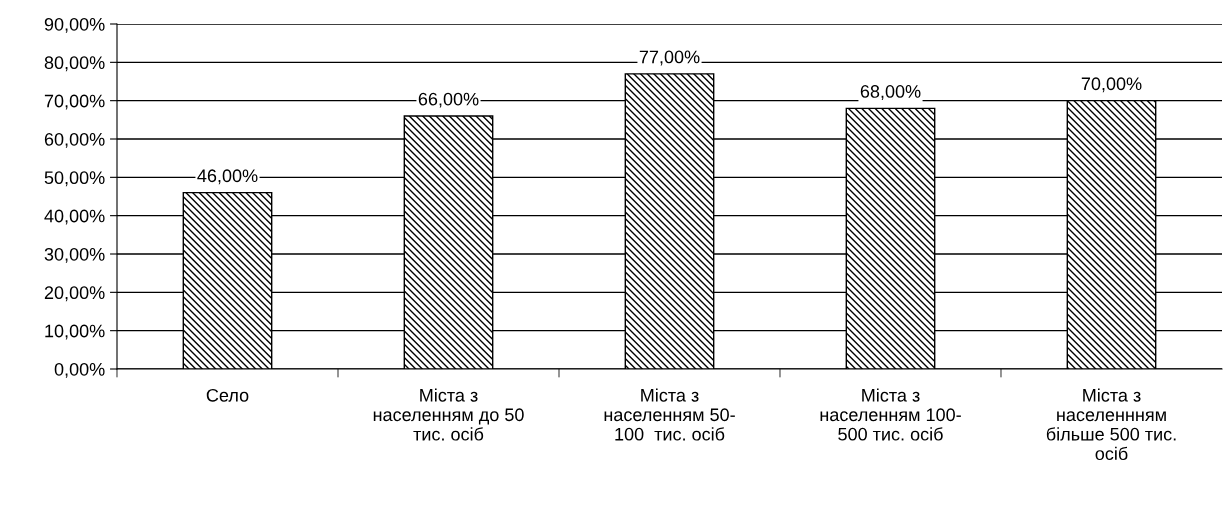 Image resolution: width=1224 pixels, height=509 pixels. I want to click on y-tick-label: 60,00%, so click(74, 140).